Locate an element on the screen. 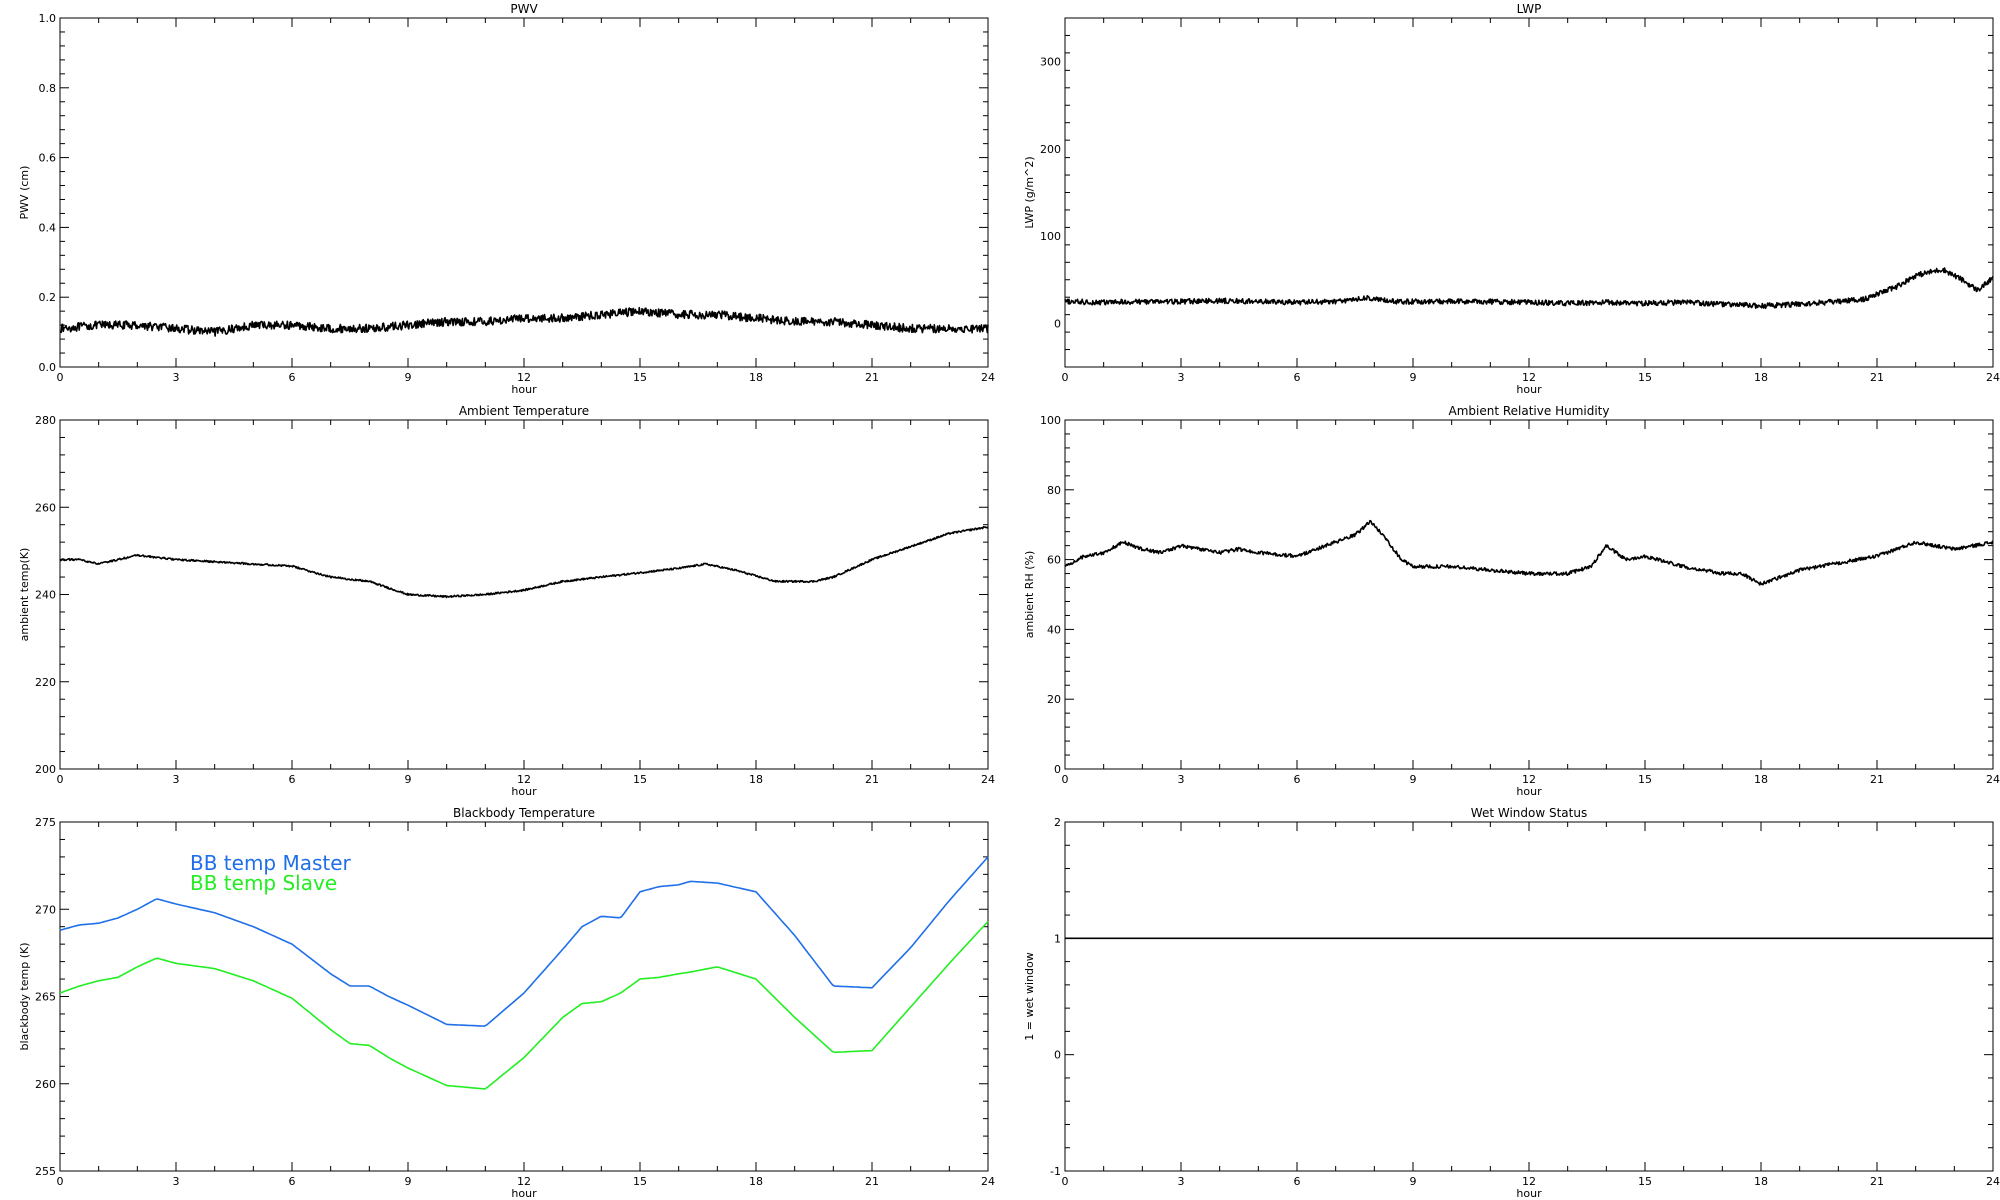  bb_temp-ytick-label: 260 is located at coordinates (45, 1084).